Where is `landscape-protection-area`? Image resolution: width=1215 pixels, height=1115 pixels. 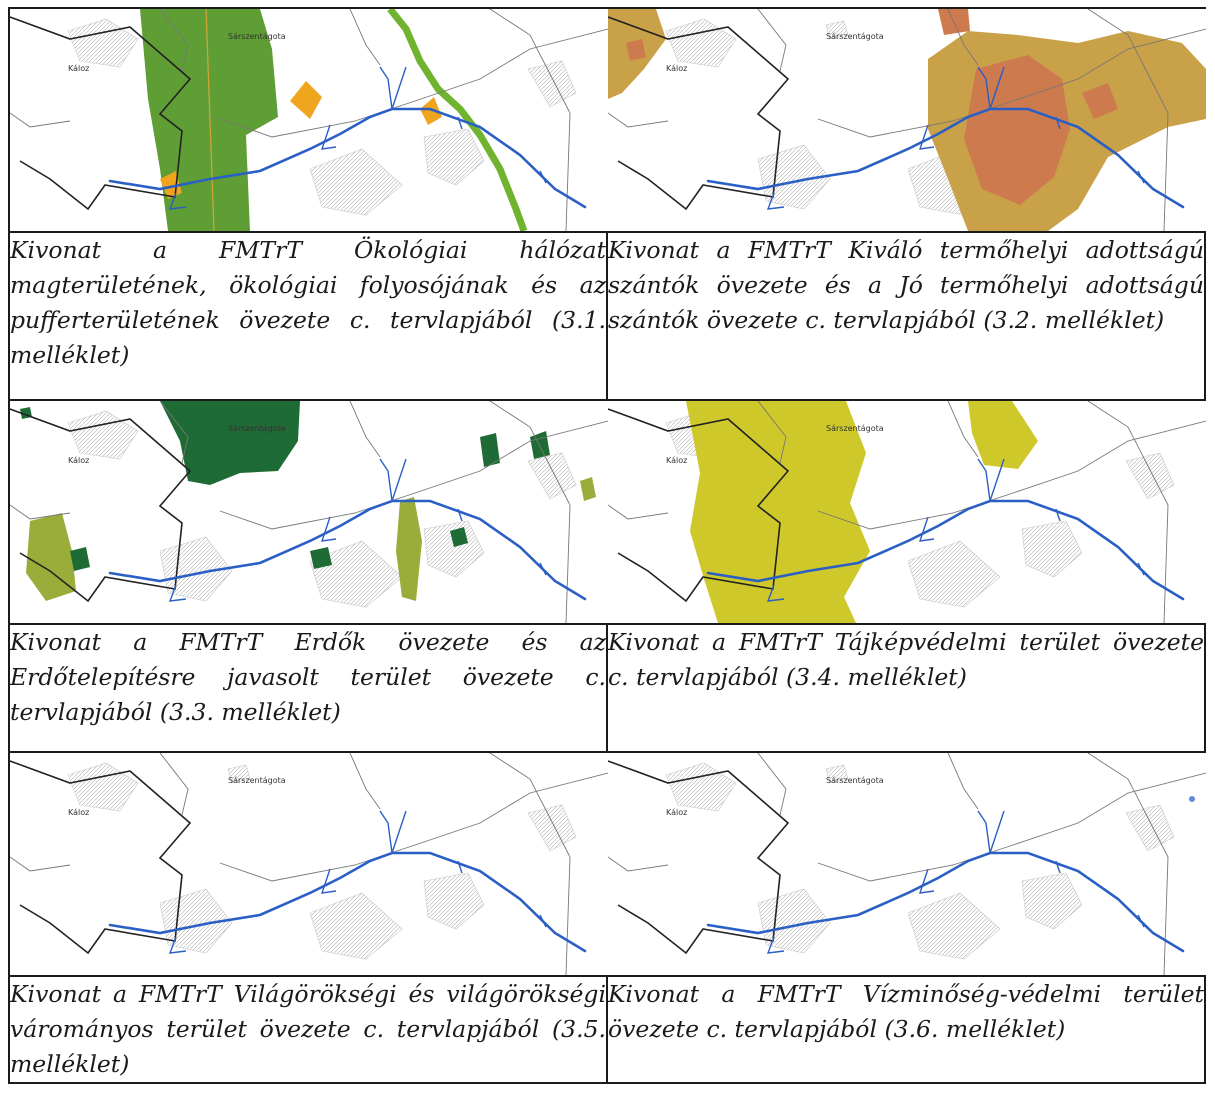 landscape-protection-area is located at coordinates (1003, 435).